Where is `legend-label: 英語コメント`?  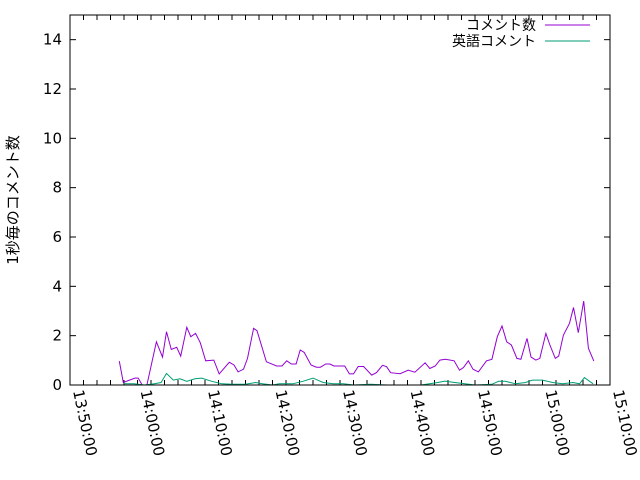
legend-label: 英語コメント is located at coordinates (494, 41).